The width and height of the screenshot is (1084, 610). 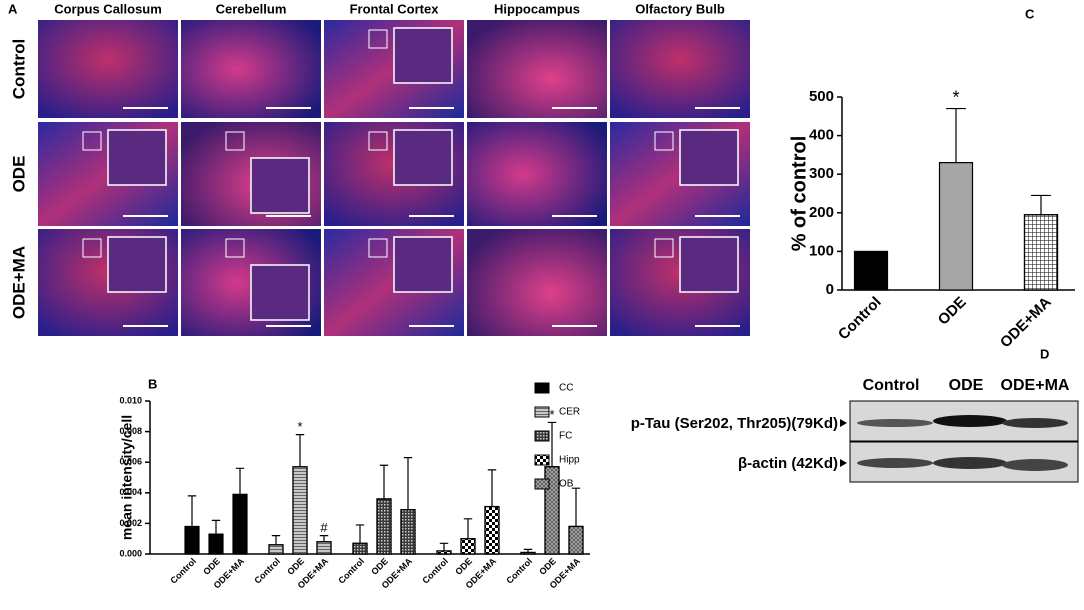 I want to click on y-axis-label: % of control, so click(x=799, y=194).